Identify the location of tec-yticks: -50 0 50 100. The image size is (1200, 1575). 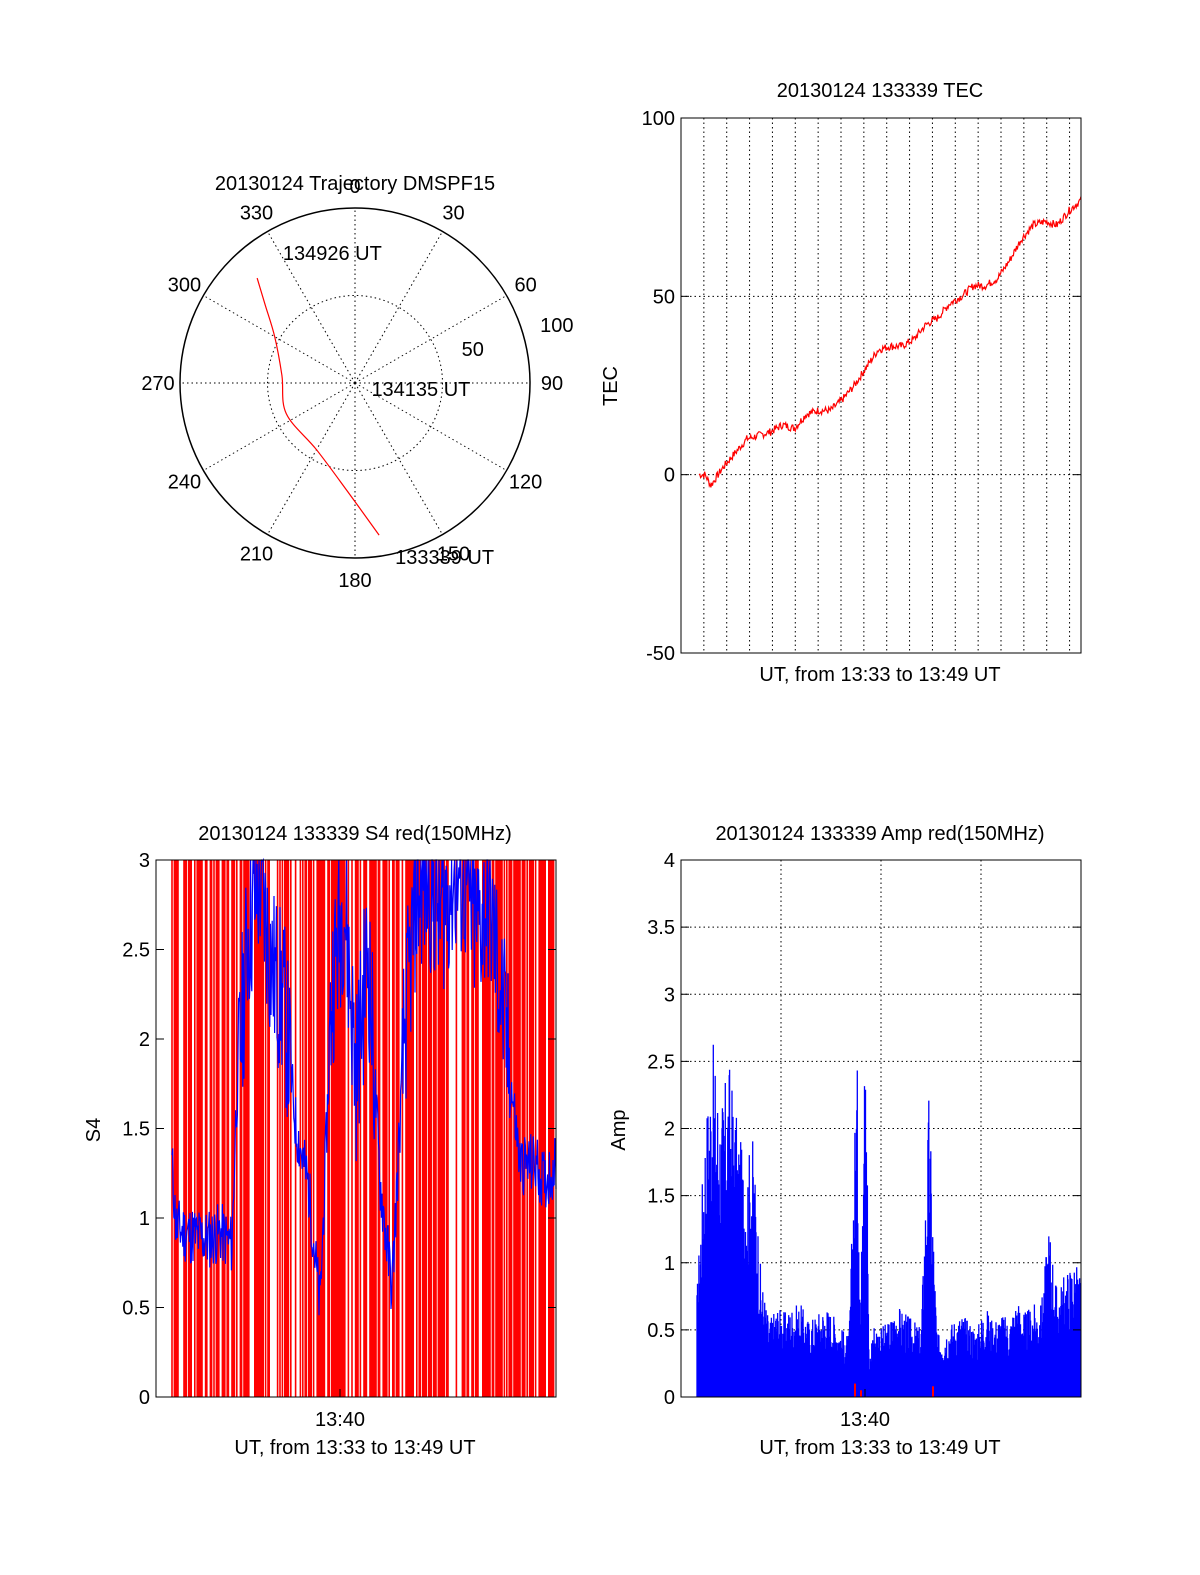
(861, 386).